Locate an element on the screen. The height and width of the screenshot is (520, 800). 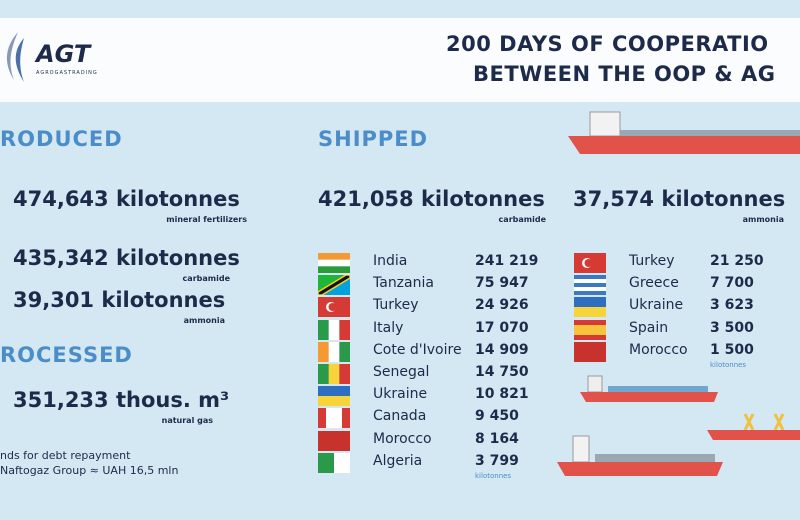
note: nds for debt repayment is located at coordinates (65, 455).